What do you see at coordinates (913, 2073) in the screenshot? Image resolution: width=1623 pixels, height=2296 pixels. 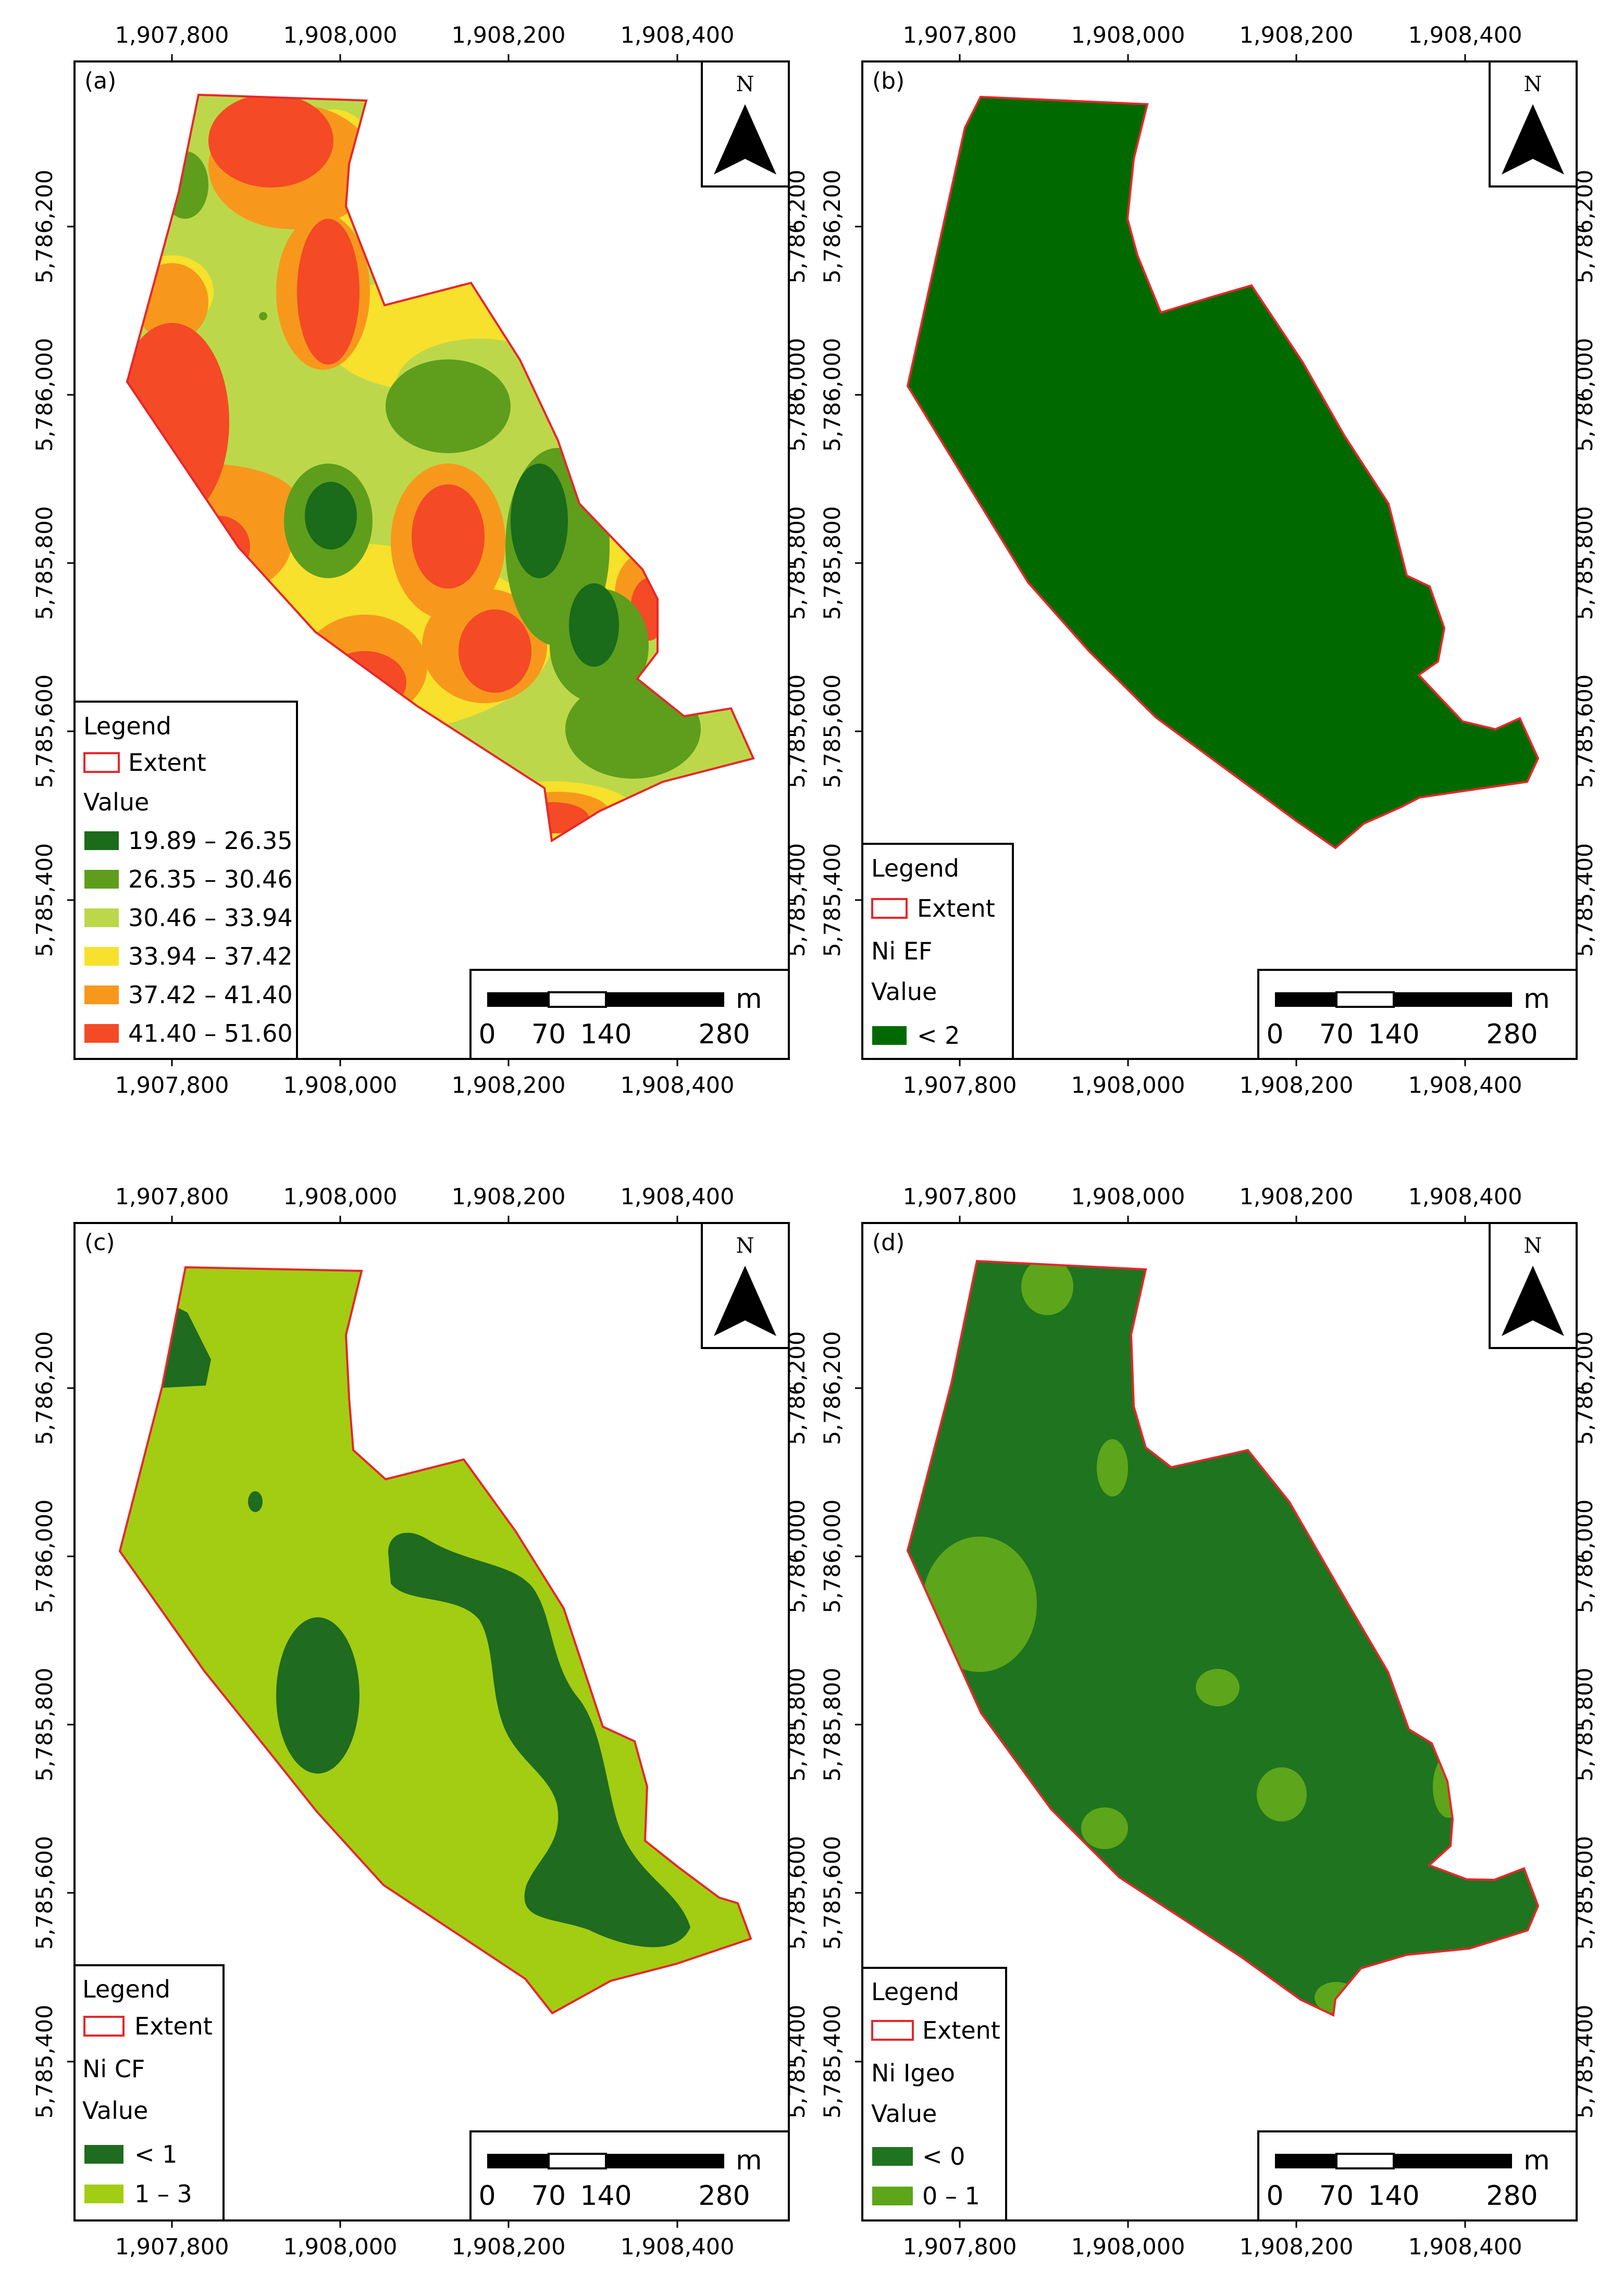 I see `layer-name: Ni Igeo` at bounding box center [913, 2073].